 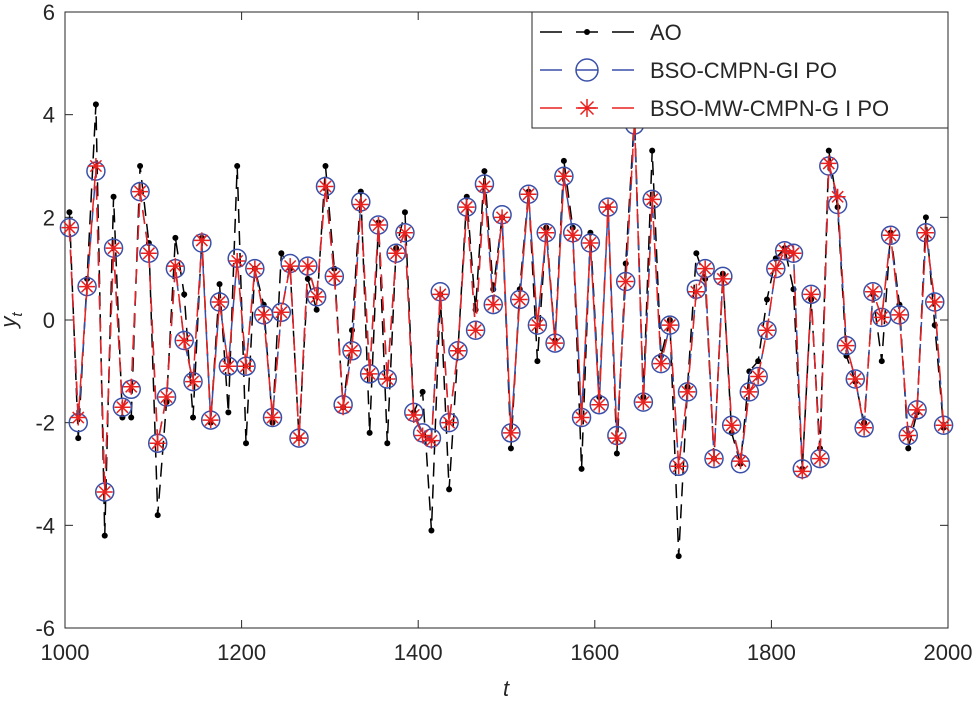 What do you see at coordinates (241, 652) in the screenshot?
I see `x-tick-label: 1200` at bounding box center [241, 652].